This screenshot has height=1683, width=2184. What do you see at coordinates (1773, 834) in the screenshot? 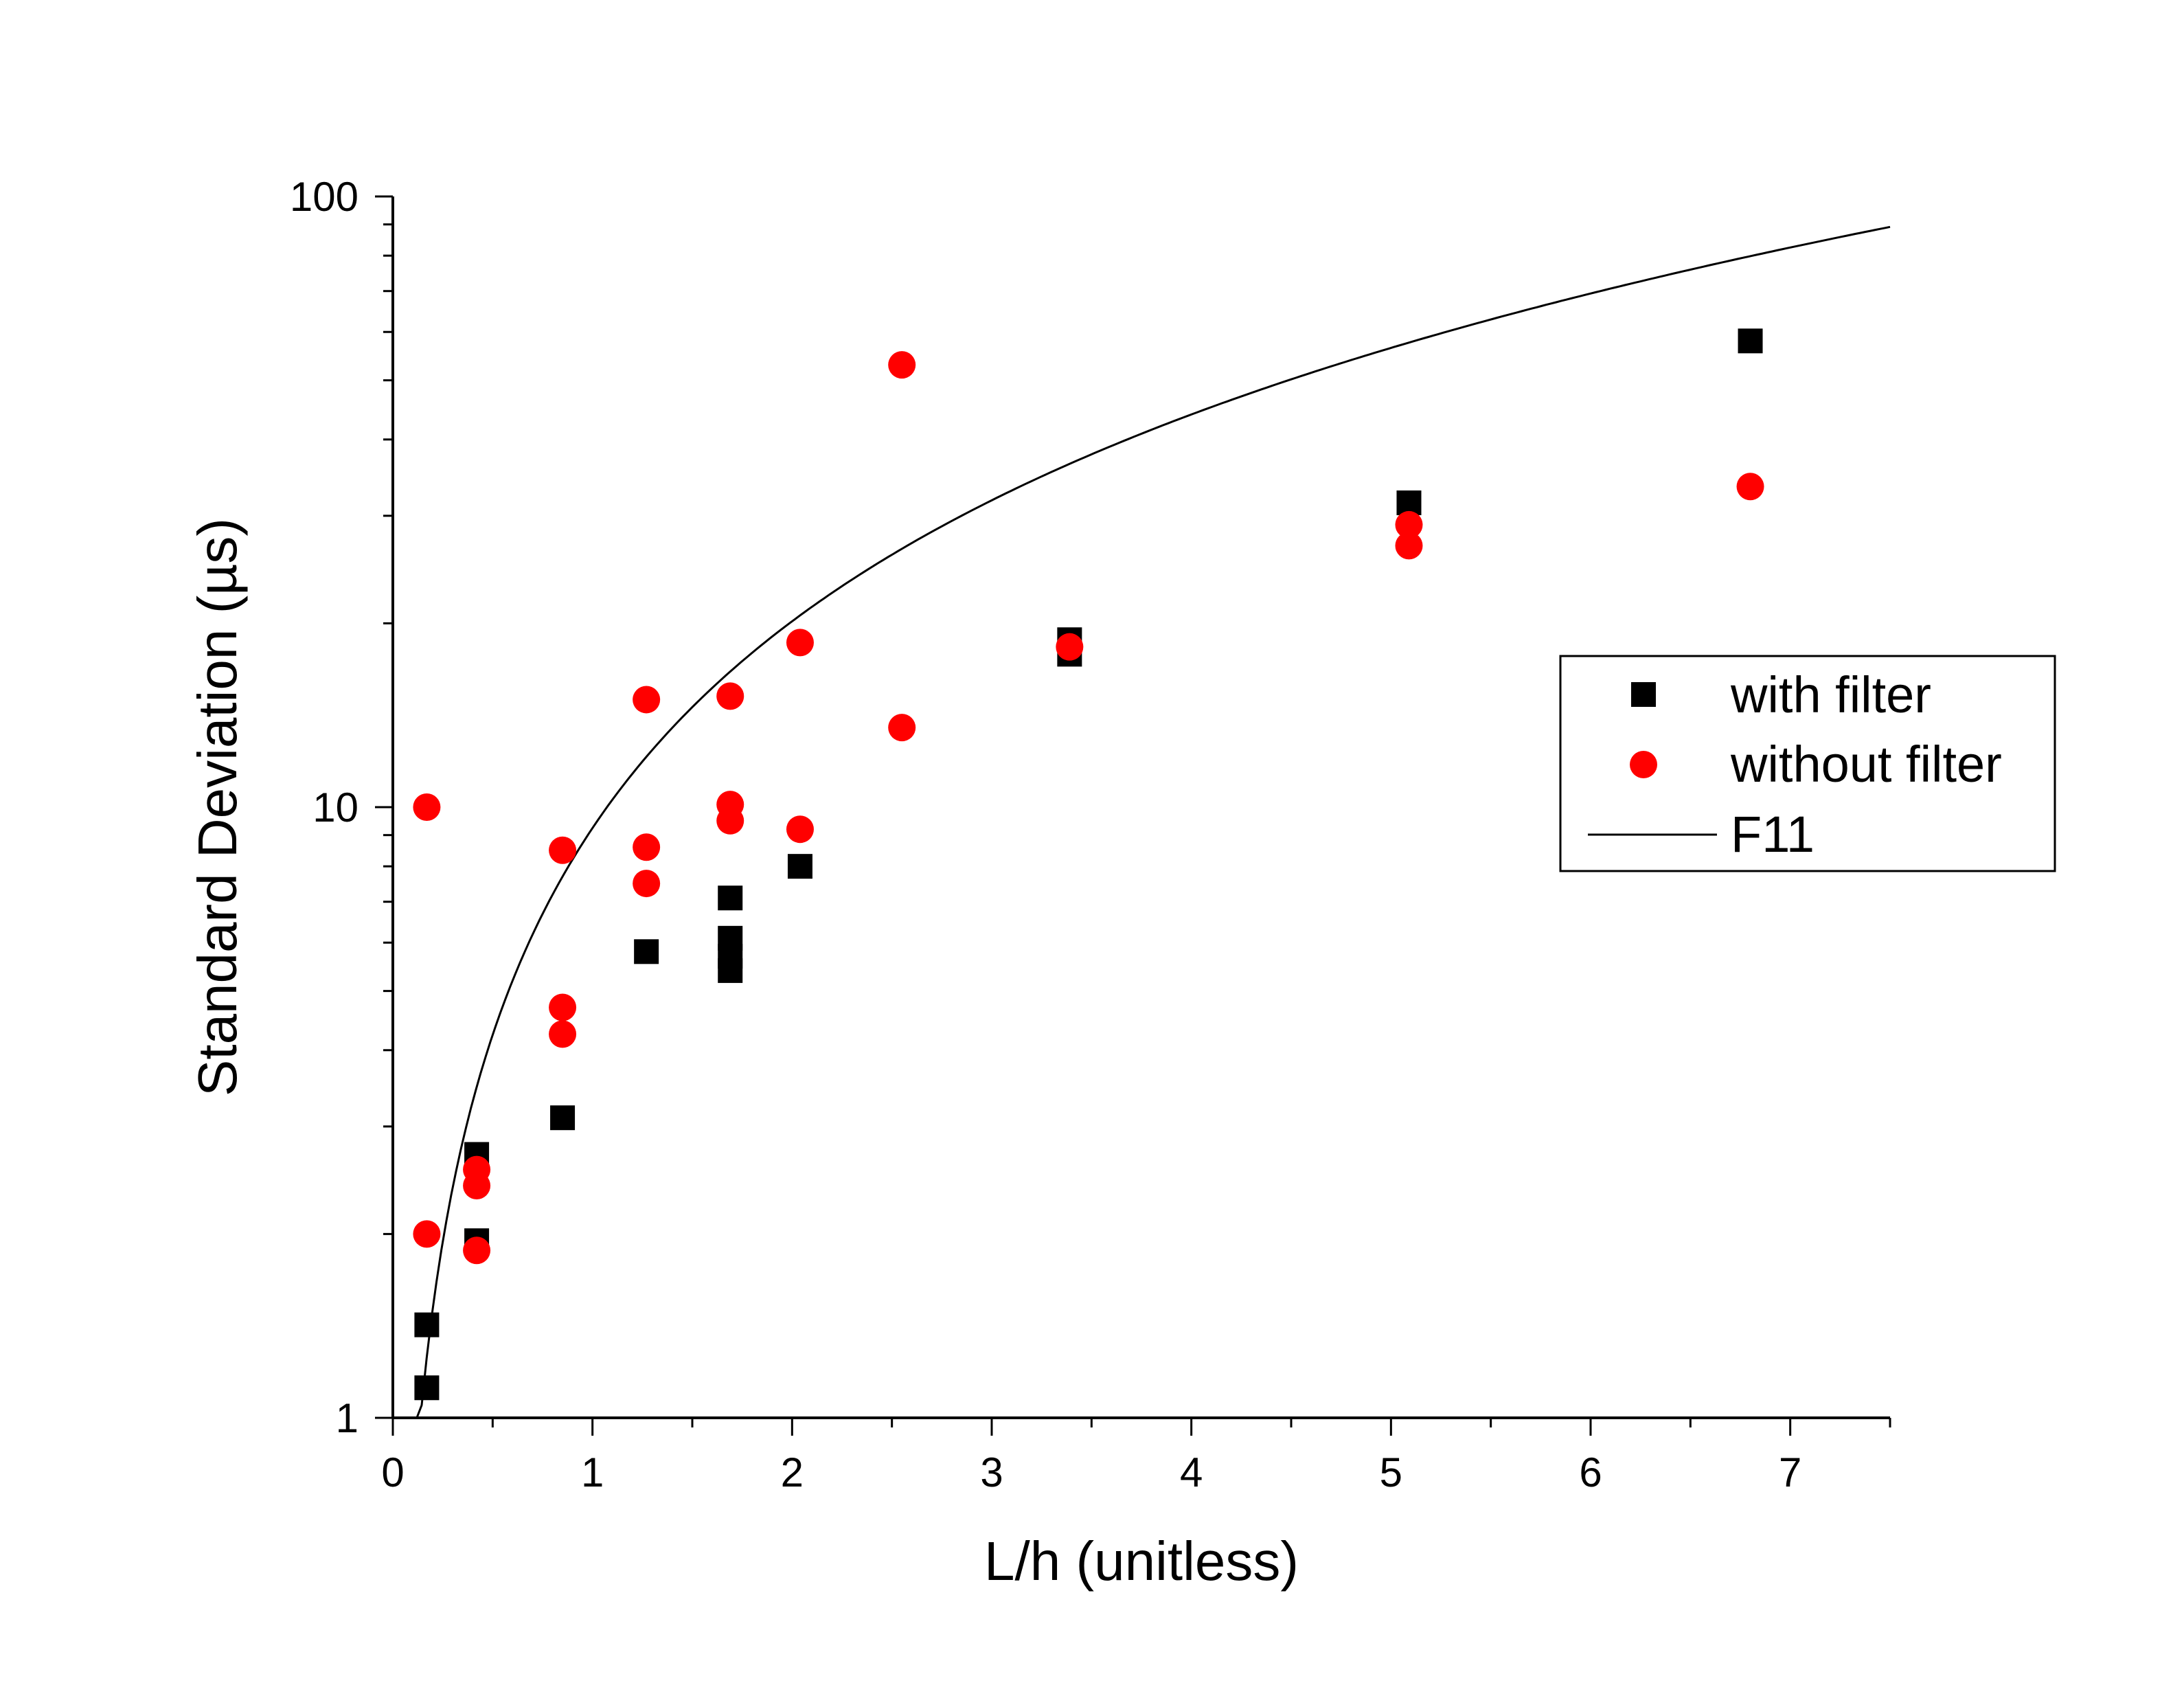
I see `legend-label-f11: F11` at bounding box center [1773, 834].